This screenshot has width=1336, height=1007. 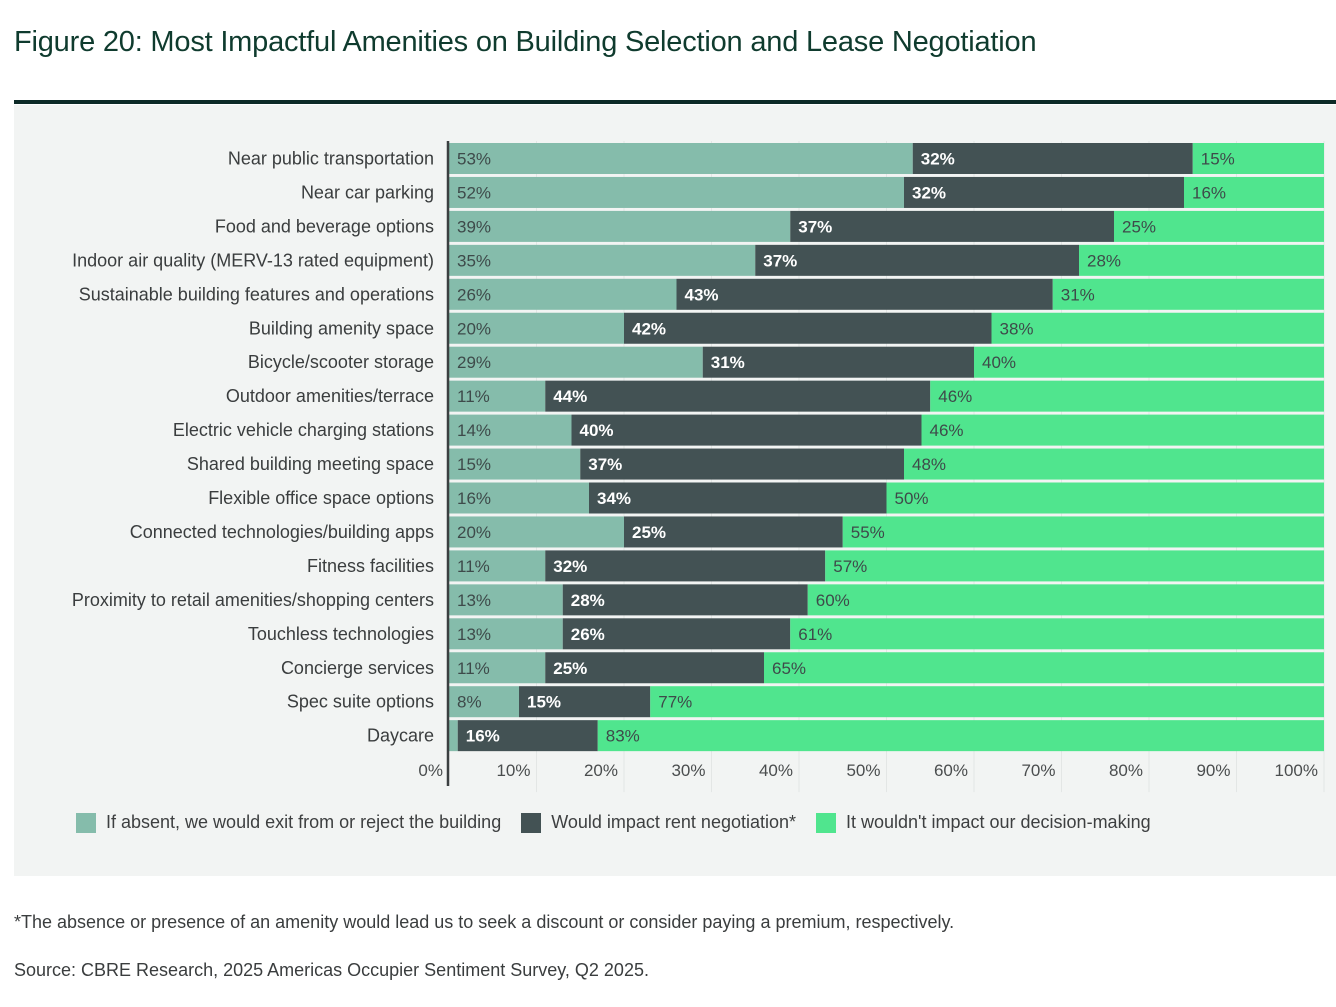 What do you see at coordinates (474, 260) in the screenshot?
I see `data-label: 35%` at bounding box center [474, 260].